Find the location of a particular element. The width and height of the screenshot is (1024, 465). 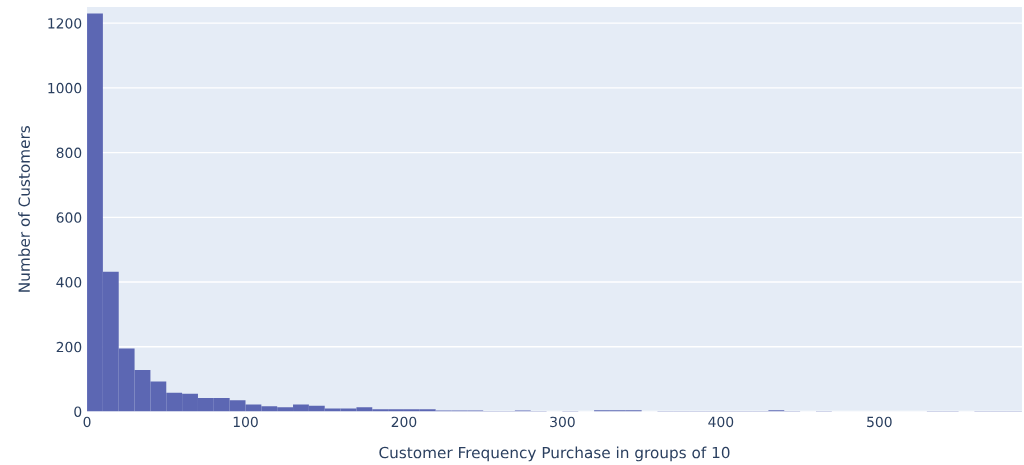

x-tick-label: 300 is located at coordinates (562, 422).